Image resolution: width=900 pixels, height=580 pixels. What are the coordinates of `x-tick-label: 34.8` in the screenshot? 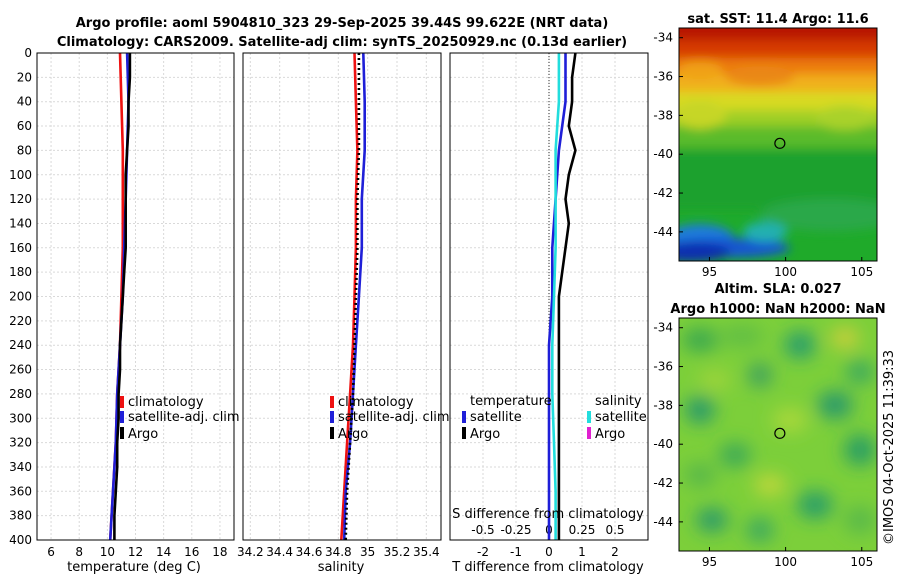 It's located at (338, 552).